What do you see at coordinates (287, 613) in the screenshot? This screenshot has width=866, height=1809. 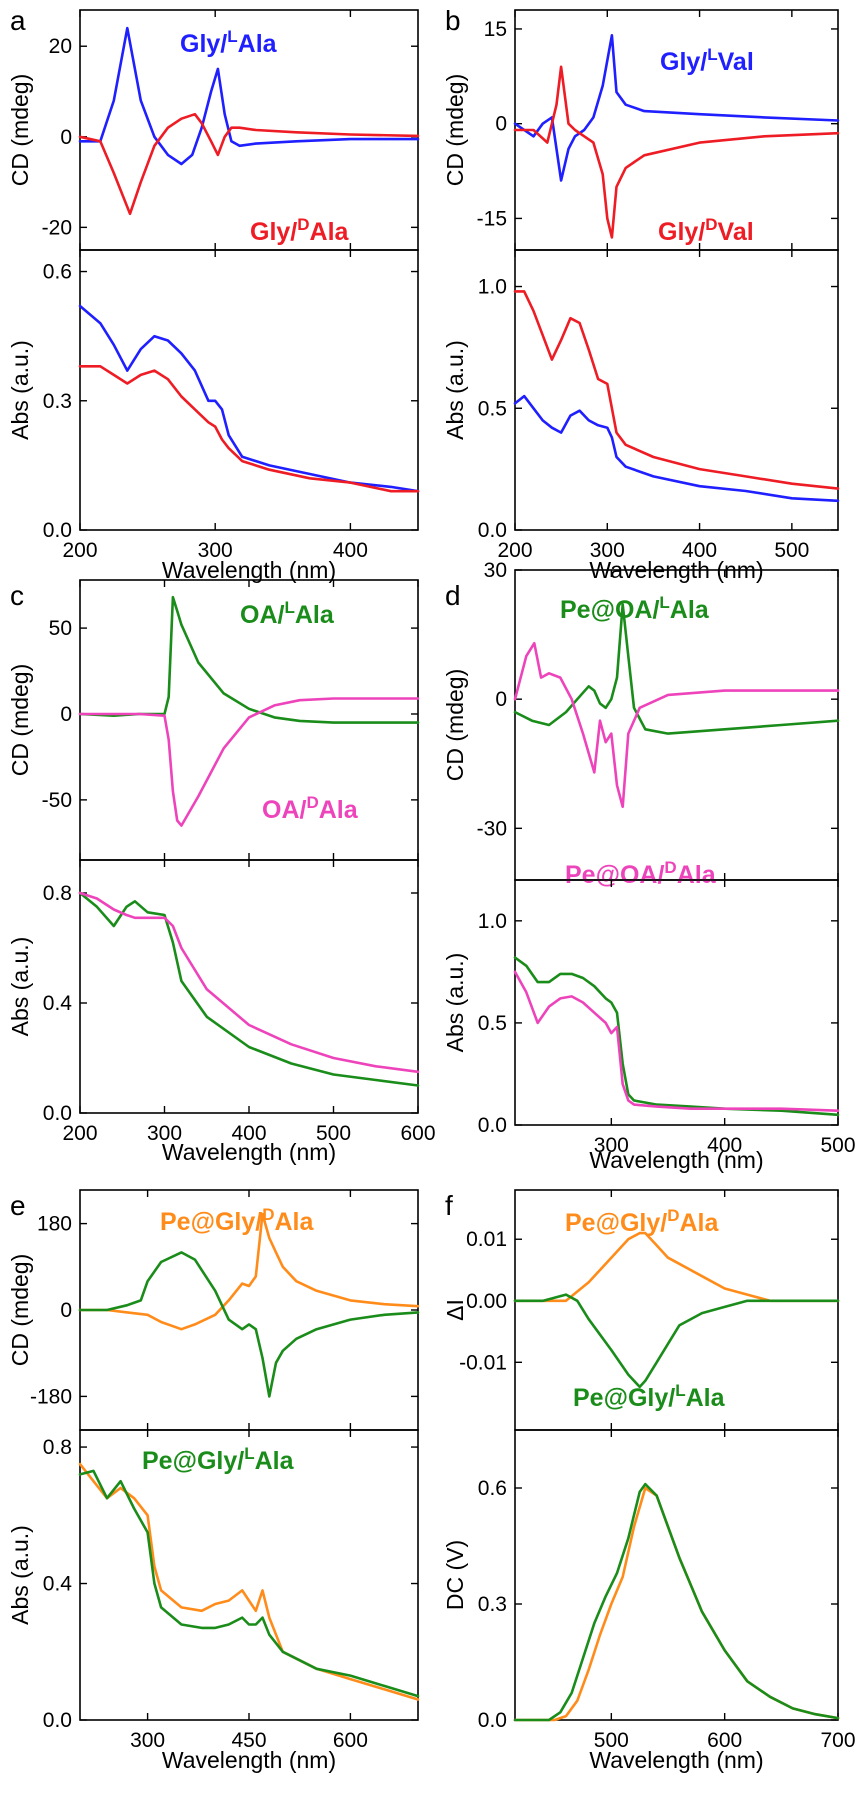 I see `series-annotation: OA/LAla` at bounding box center [287, 613].